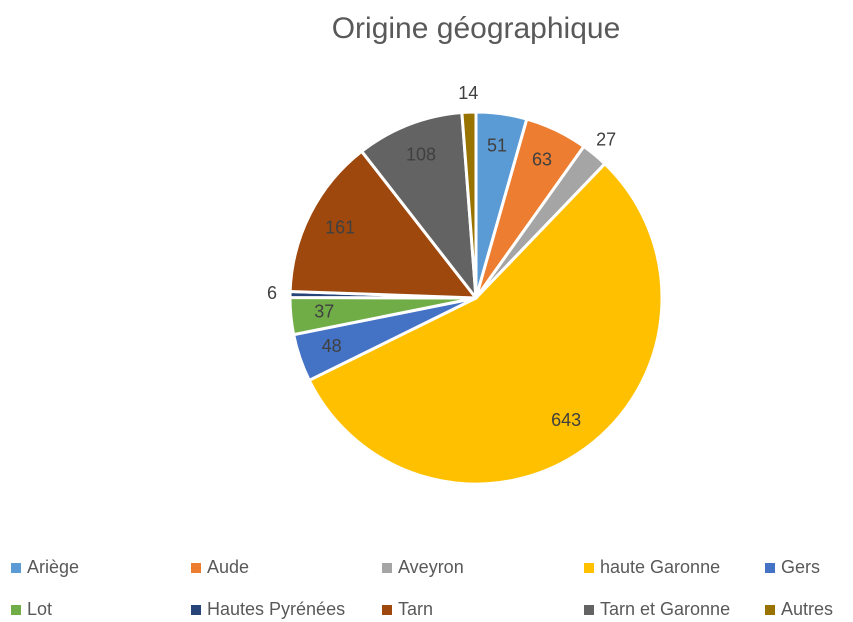 The height and width of the screenshot is (622, 853). What do you see at coordinates (660, 567) in the screenshot?
I see `legend-label: haute Garonne` at bounding box center [660, 567].